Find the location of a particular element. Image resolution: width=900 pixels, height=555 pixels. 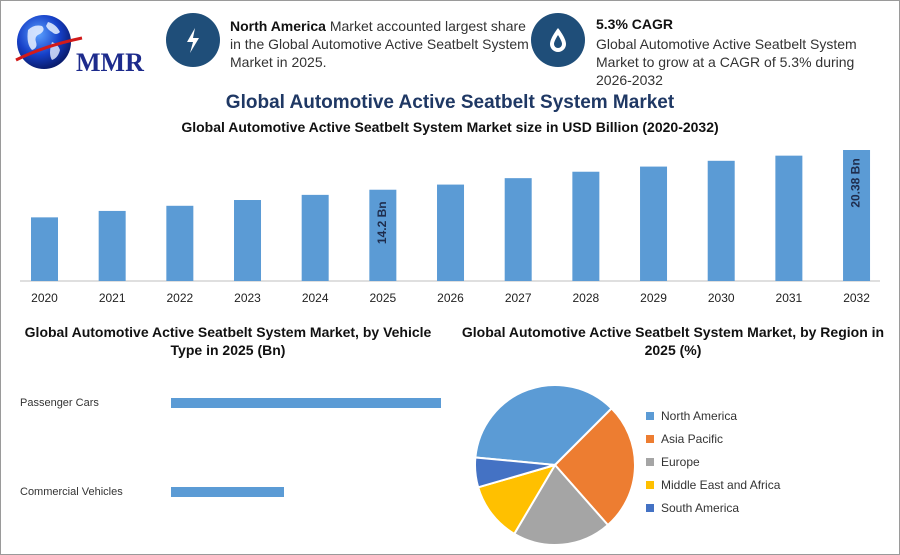

x-tick-label: 2026 is located at coordinates (450, 298).